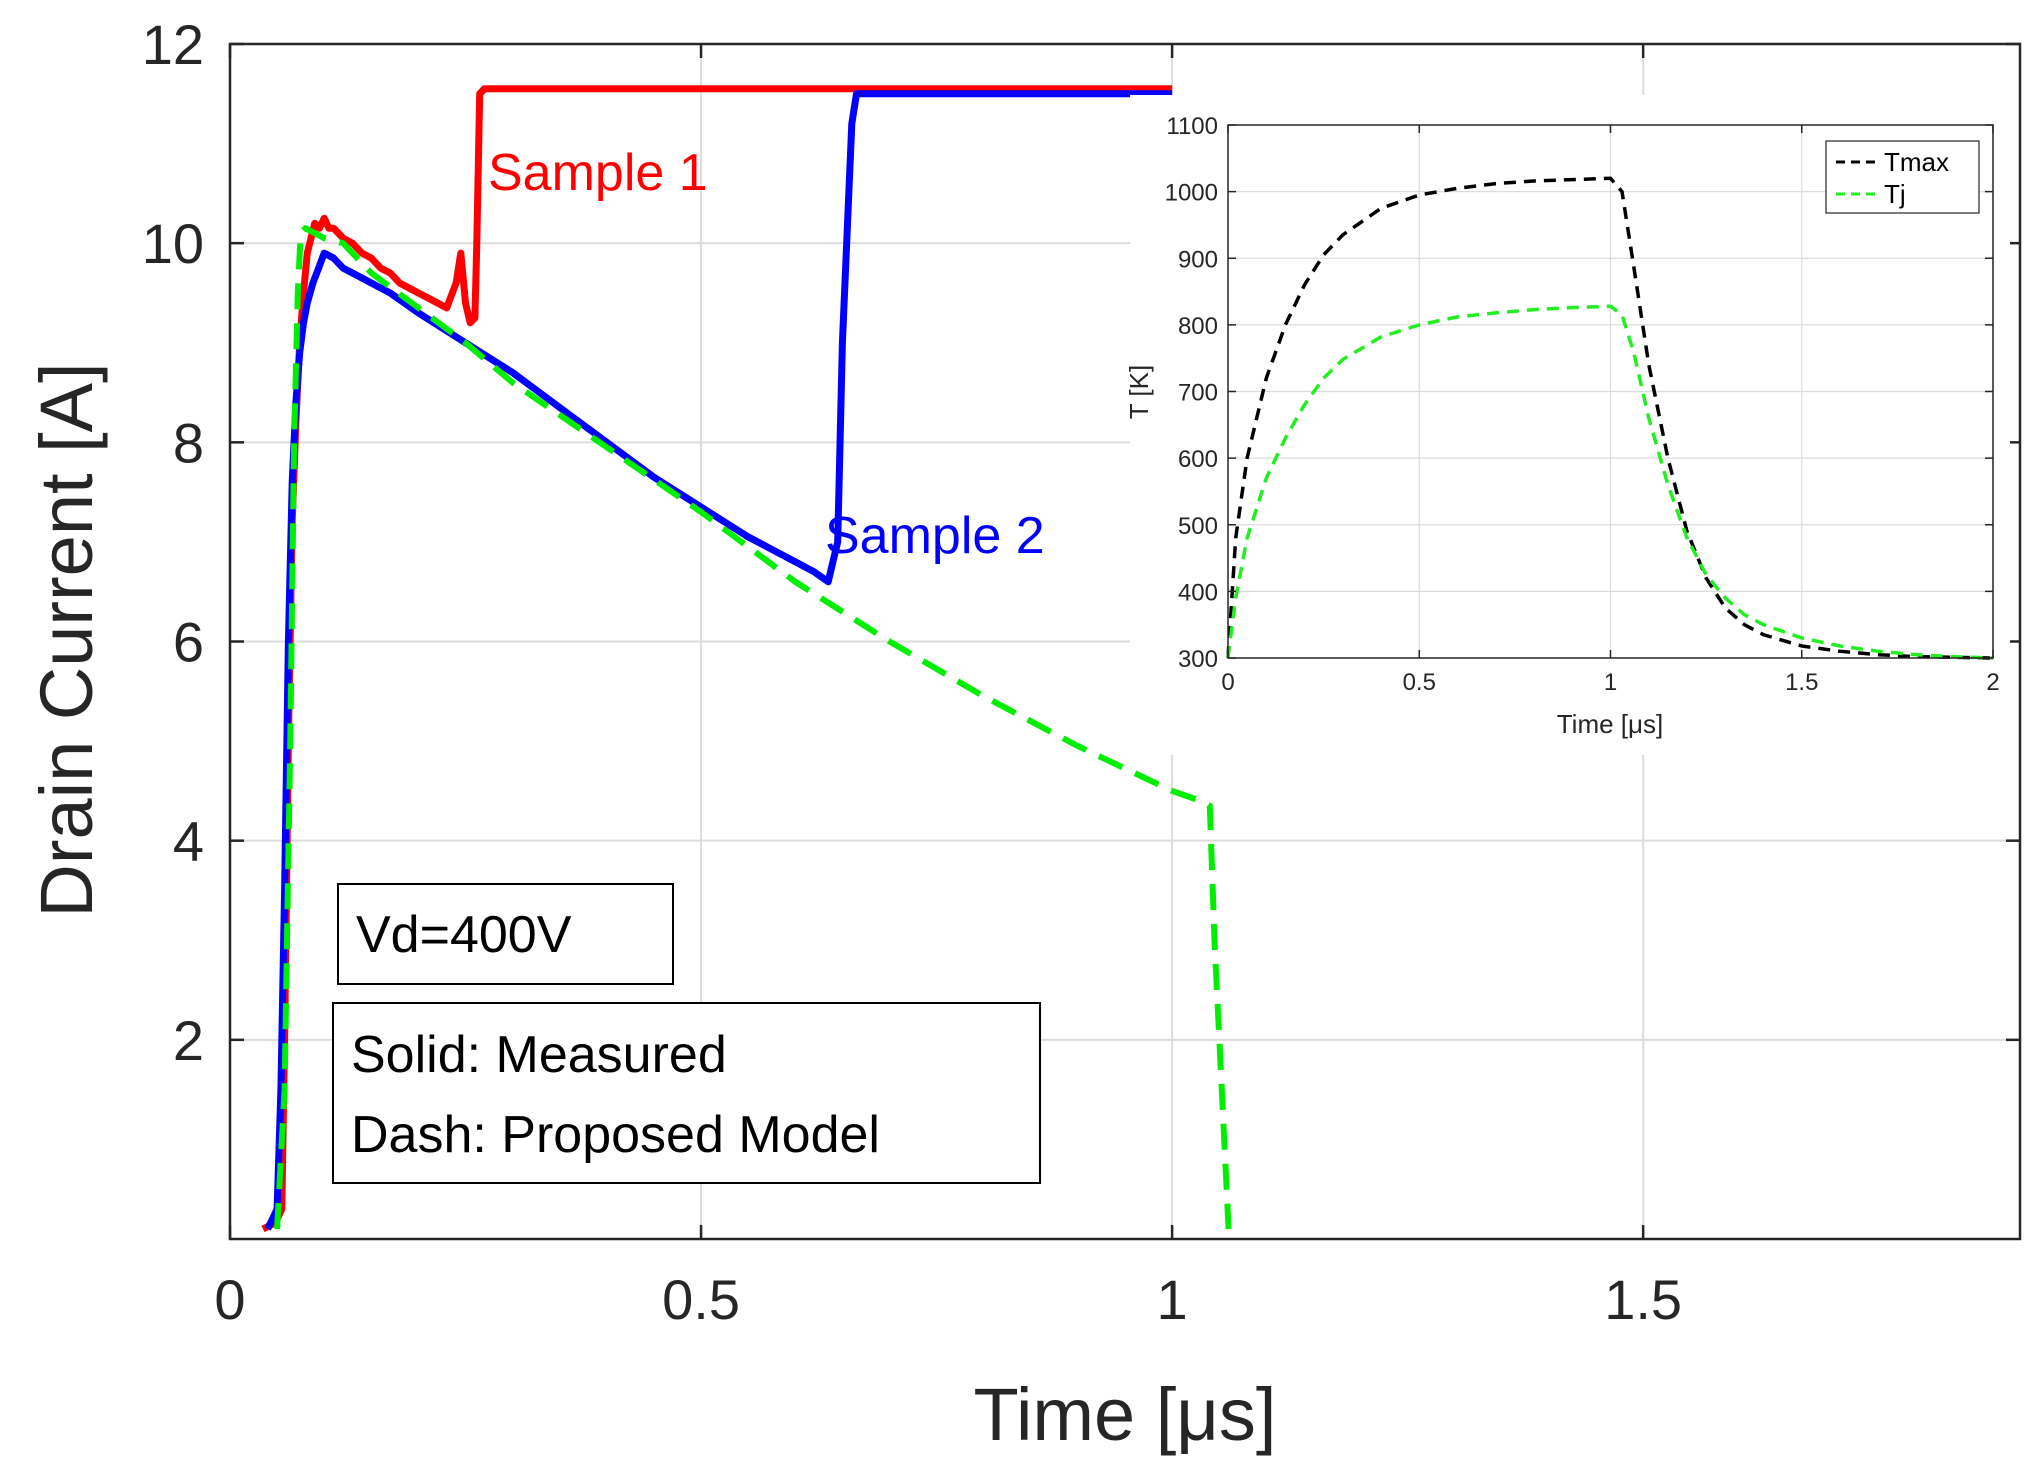 Image resolution: width=2035 pixels, height=1478 pixels. Describe the element at coordinates (1992, 682) in the screenshot. I see `inset-x-tick-label: 2` at that location.